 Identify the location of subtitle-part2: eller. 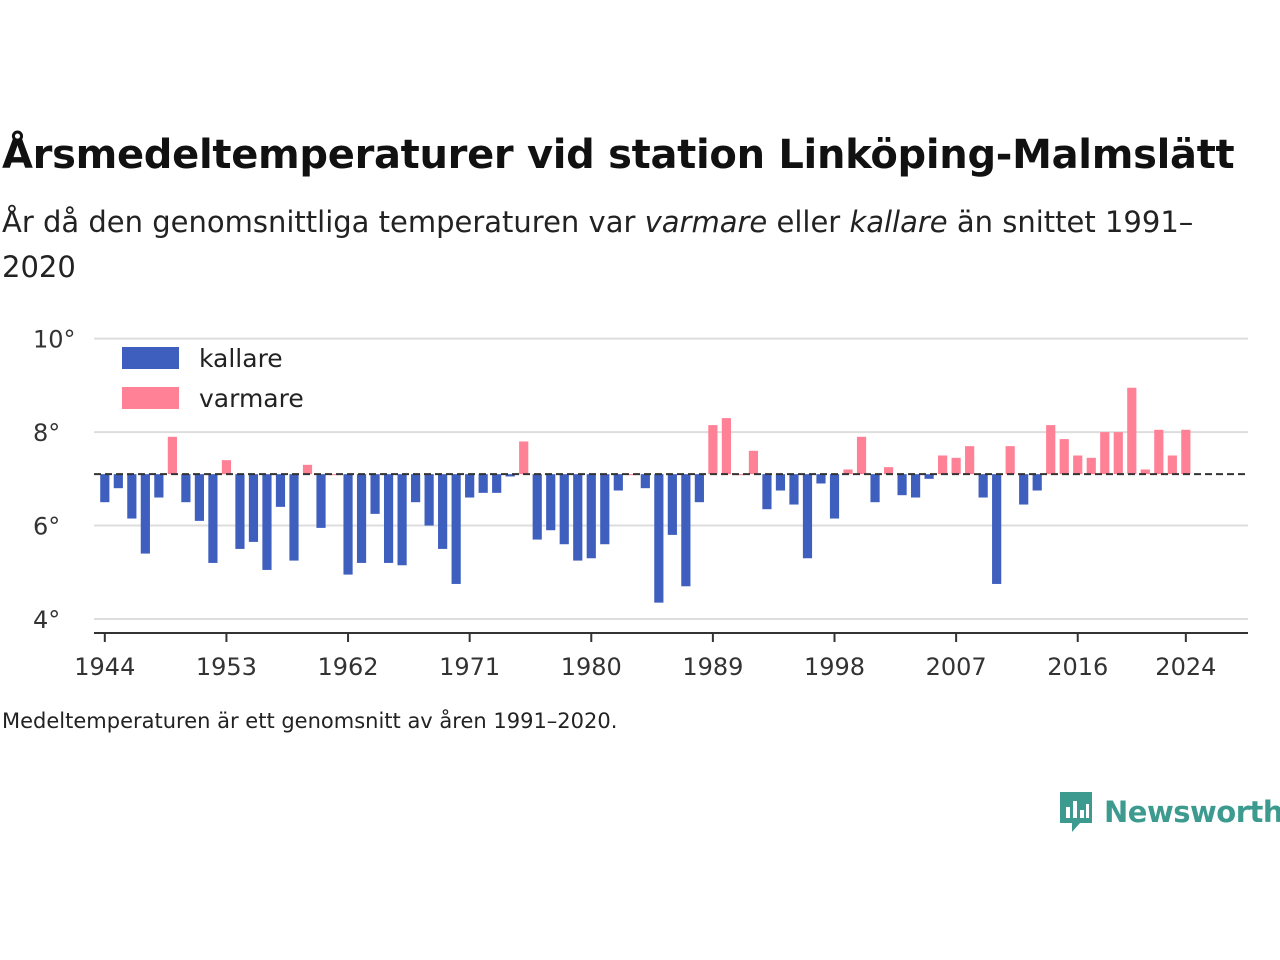
(808, 222).